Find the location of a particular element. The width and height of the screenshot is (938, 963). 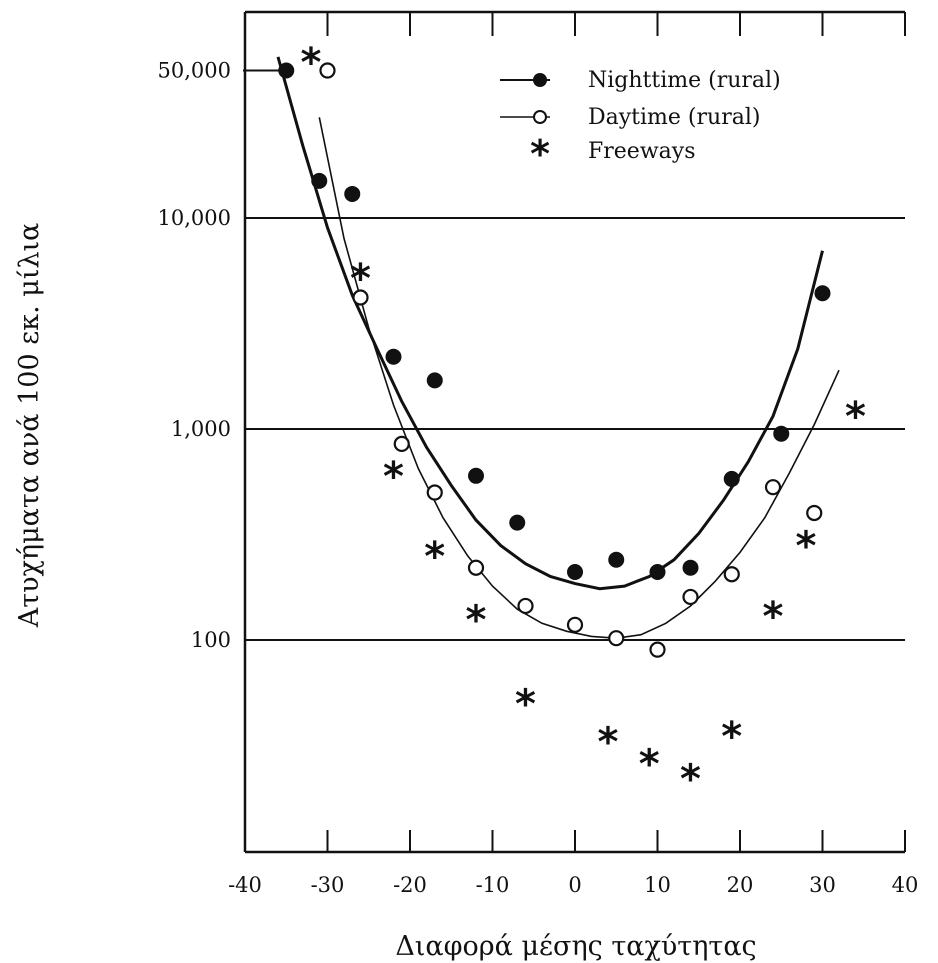

x-tick-label: 10 is located at coordinates (657, 885).